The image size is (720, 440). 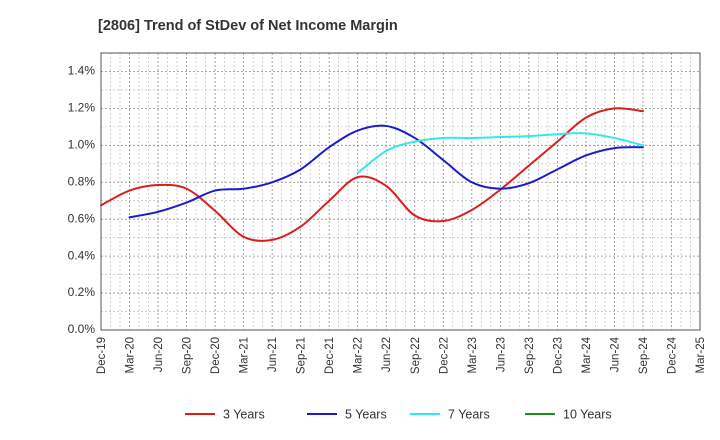 What do you see at coordinates (82, 218) in the screenshot?
I see `y-tick-label: 0.6%` at bounding box center [82, 218].